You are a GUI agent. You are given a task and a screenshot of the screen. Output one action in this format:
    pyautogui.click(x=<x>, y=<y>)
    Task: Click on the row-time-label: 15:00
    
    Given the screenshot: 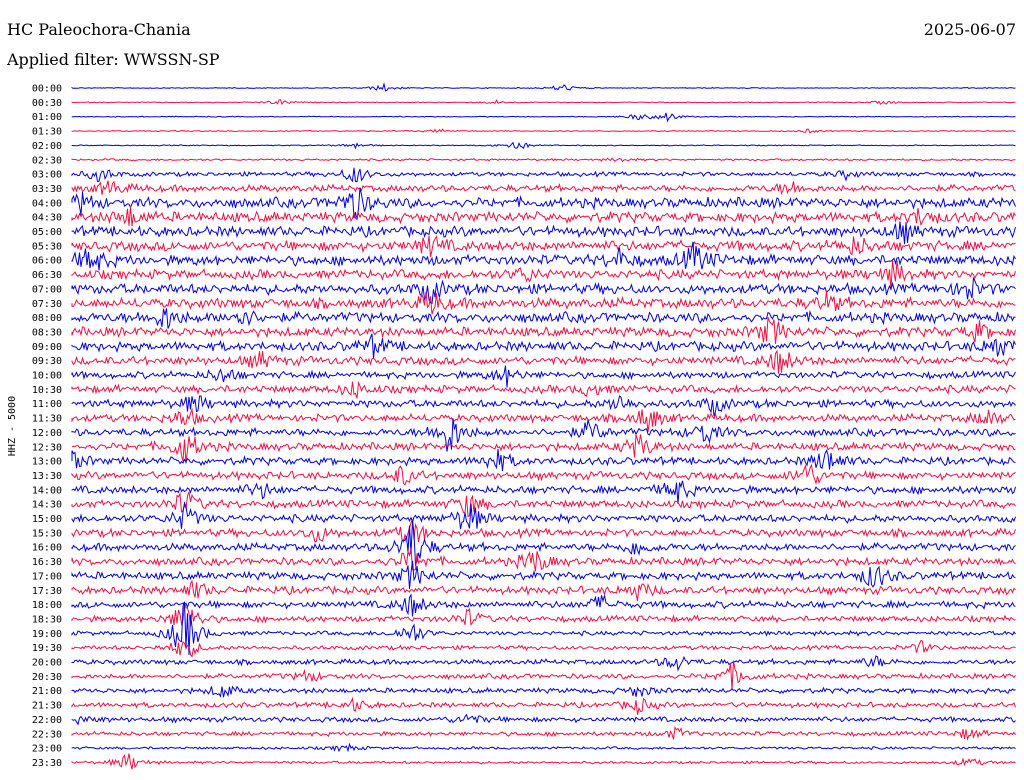 What is the action you would take?
    pyautogui.click(x=47, y=519)
    